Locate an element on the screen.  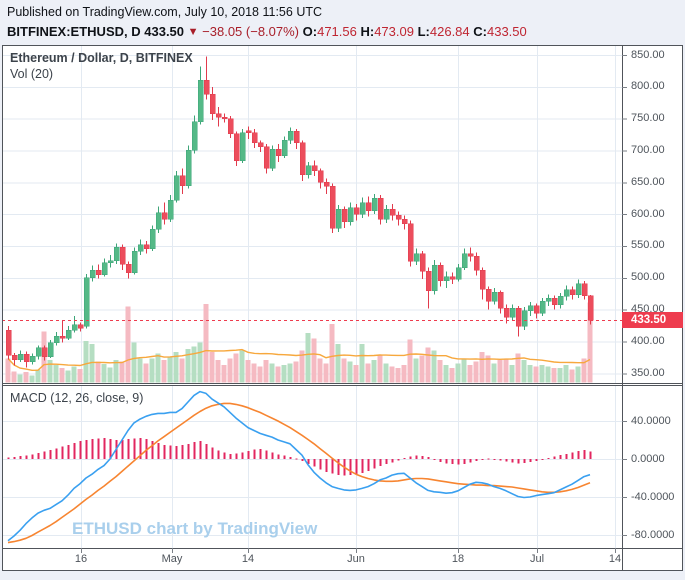
time-axis-label: Jul is located at coordinates (537, 559).